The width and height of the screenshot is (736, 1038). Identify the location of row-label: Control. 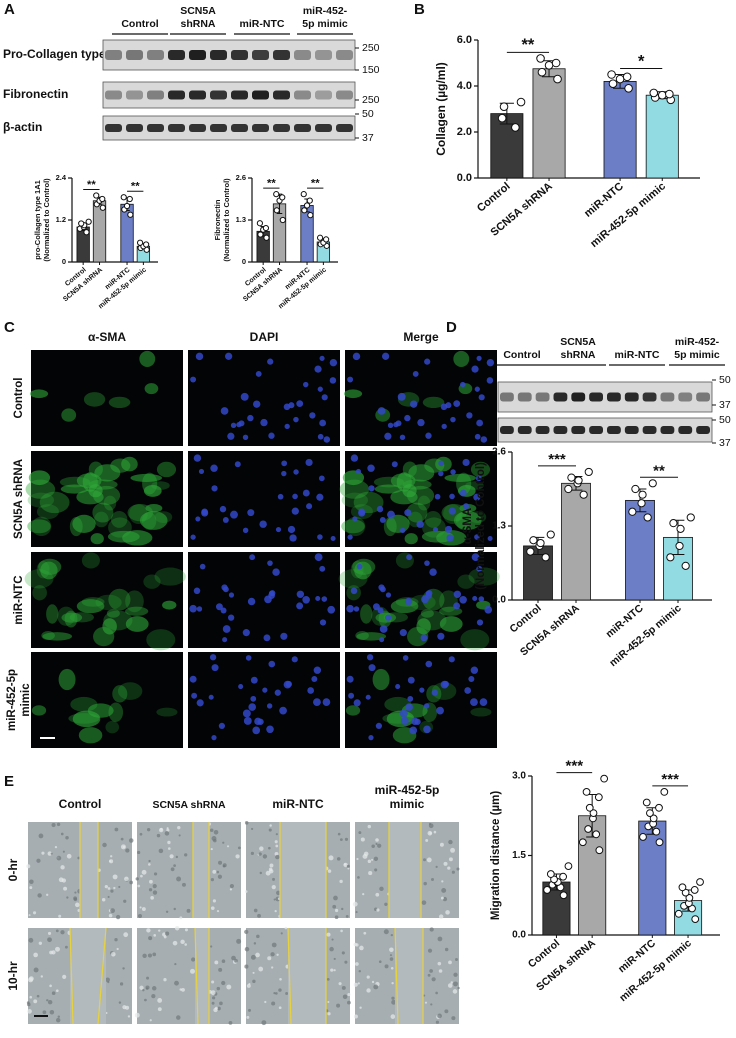
(19, 398).